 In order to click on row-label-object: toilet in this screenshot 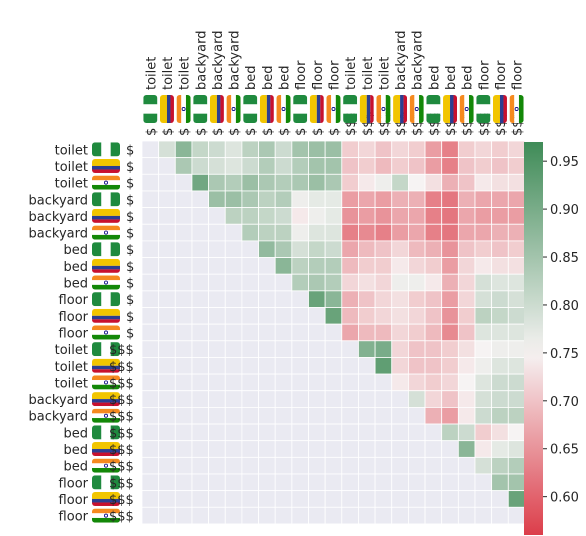, I will do `click(71, 383)`.